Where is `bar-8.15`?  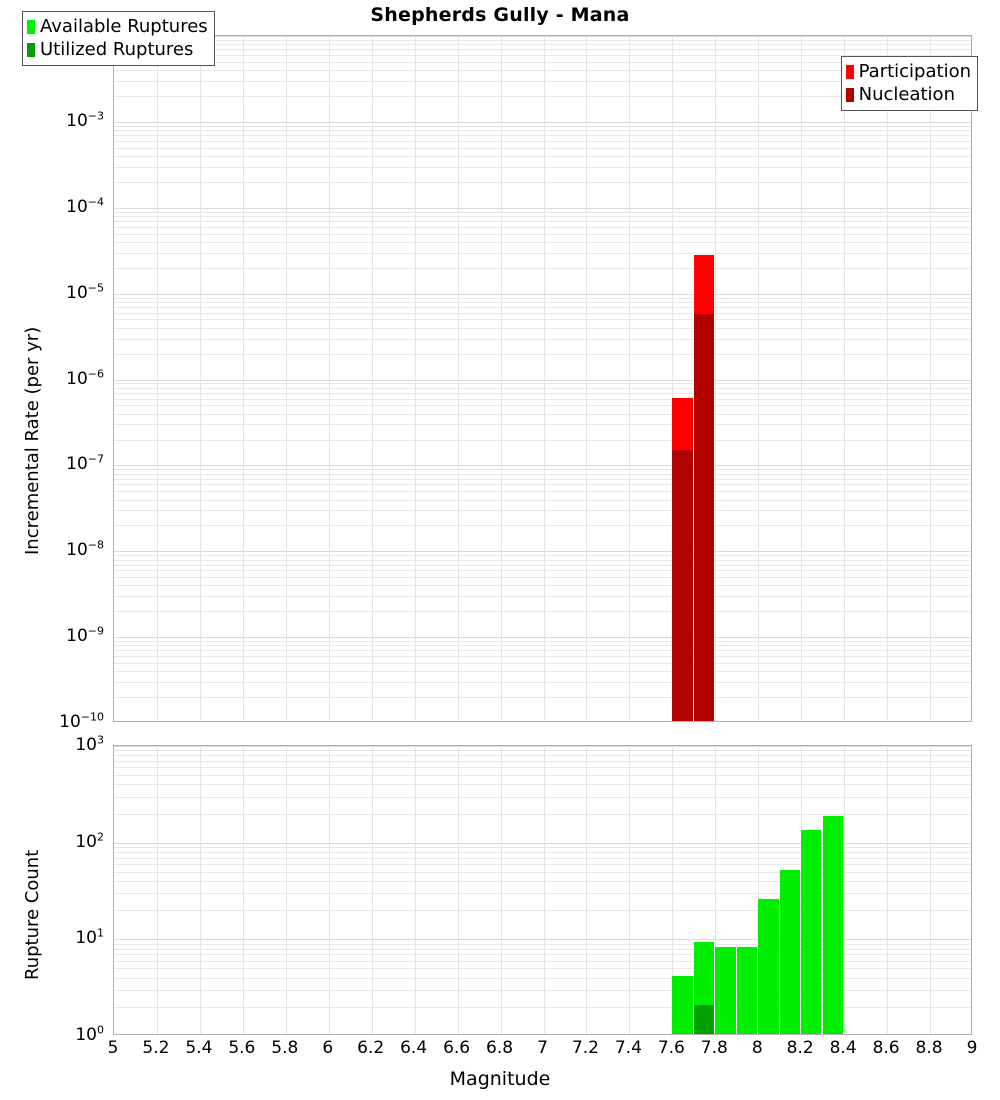 bar-8.15 is located at coordinates (789, 890).